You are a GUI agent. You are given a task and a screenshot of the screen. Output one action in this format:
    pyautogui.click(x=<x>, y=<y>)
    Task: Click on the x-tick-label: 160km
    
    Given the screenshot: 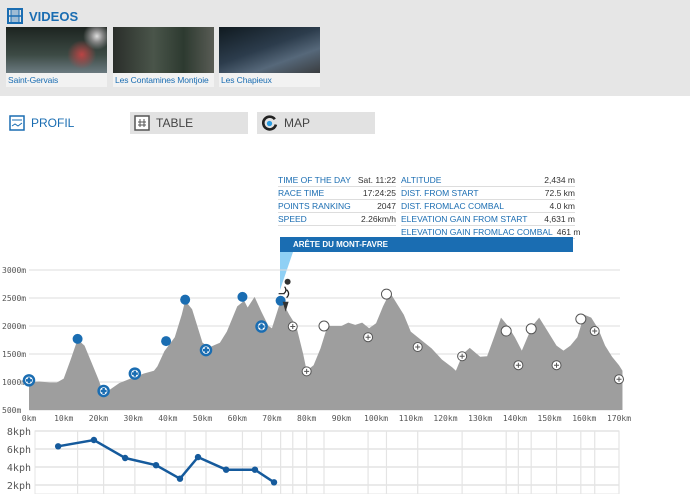 What is the action you would take?
    pyautogui.click(x=584, y=418)
    